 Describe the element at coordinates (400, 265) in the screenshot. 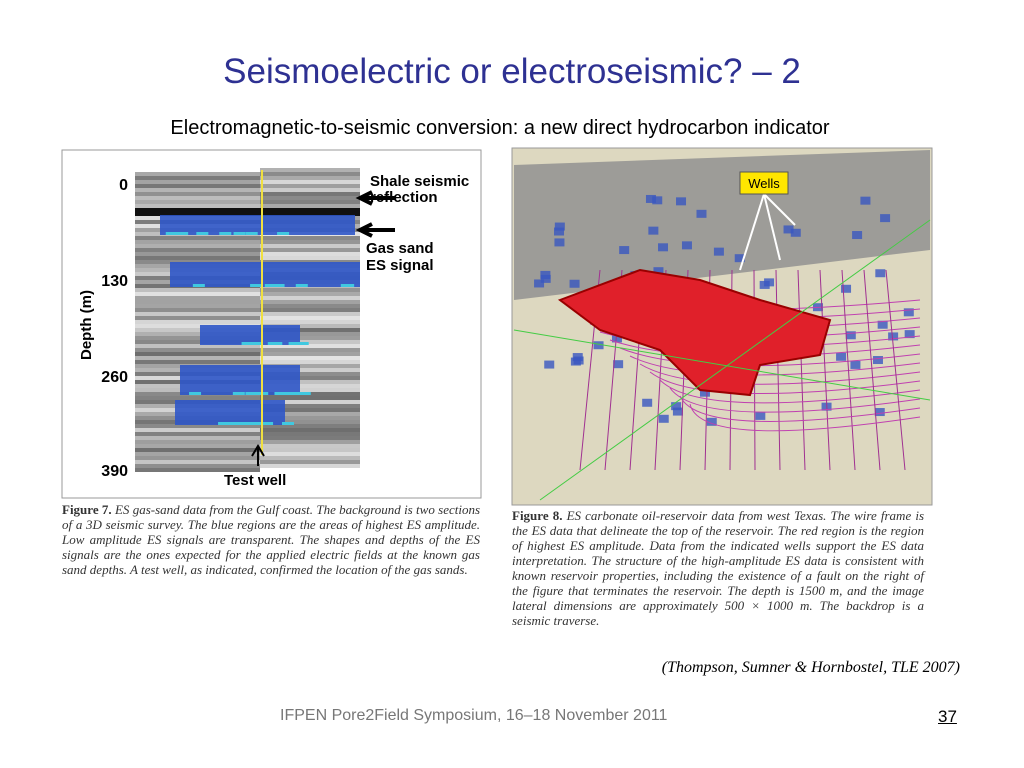

I see `label-line: ES signal` at that location.